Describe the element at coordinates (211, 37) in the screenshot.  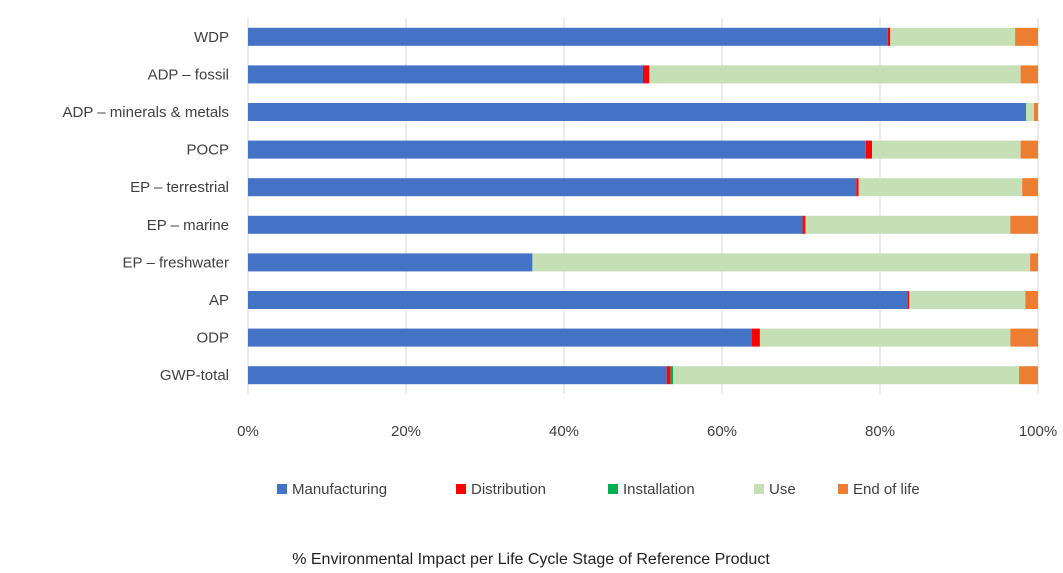
I see `category-label: WDP` at that location.